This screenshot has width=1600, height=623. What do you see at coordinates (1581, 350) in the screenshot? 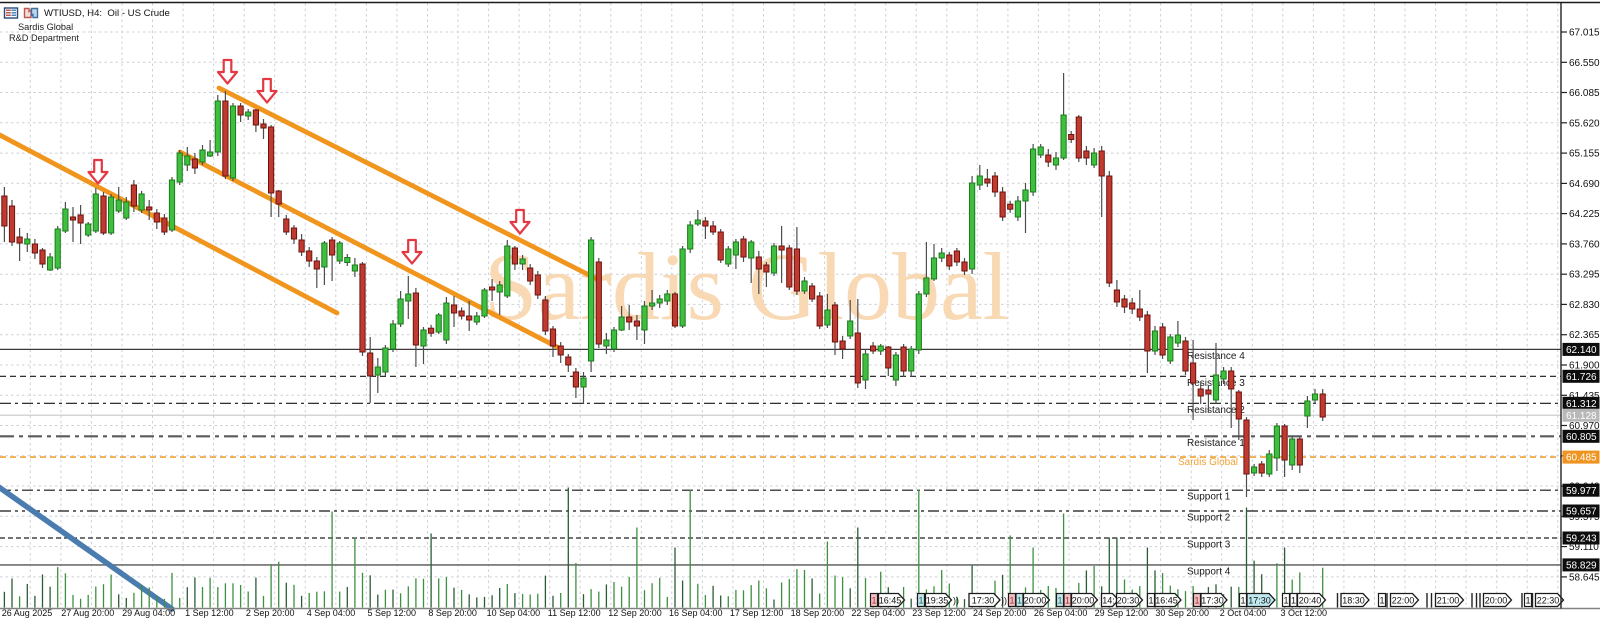
I see `svg-text: 62.140` at bounding box center [1581, 350].